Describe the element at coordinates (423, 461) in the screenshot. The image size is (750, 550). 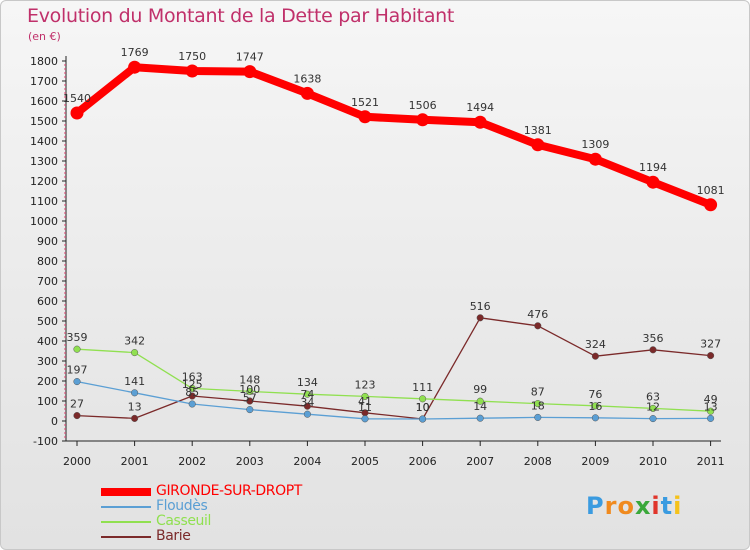
I see `x-tick-label: 2006` at that location.